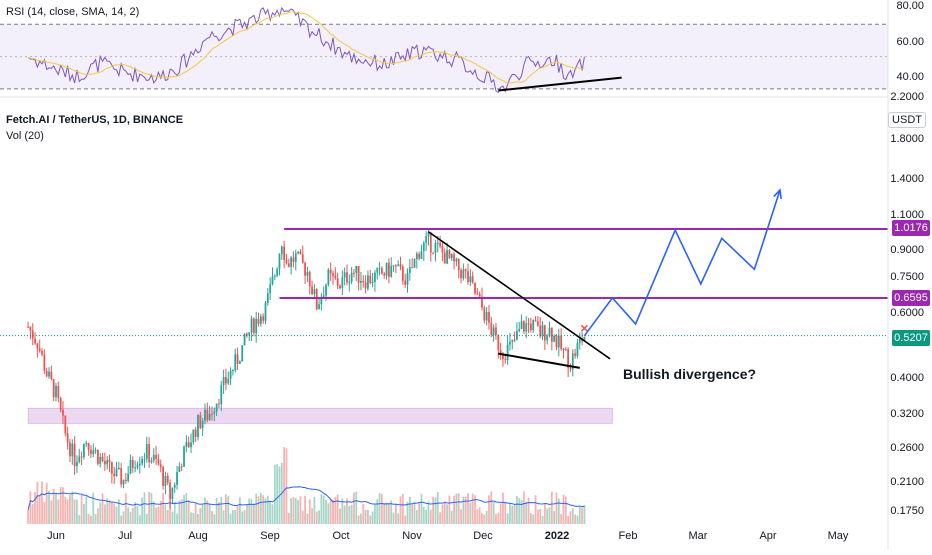  Describe the element at coordinates (911, 298) in the screenshot. I see `resistance-mid-badge: 0.6595` at that location.